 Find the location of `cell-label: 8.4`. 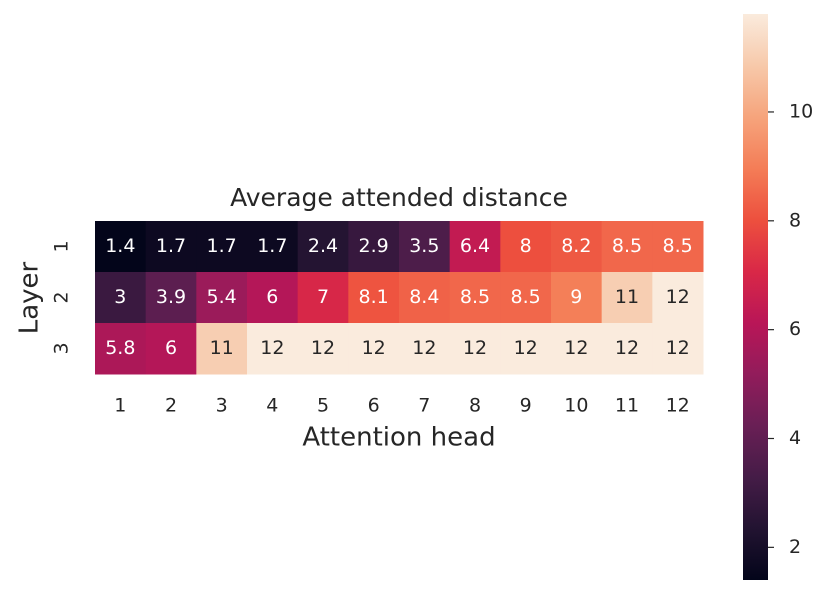

cell-label: 8.4 is located at coordinates (424, 297).